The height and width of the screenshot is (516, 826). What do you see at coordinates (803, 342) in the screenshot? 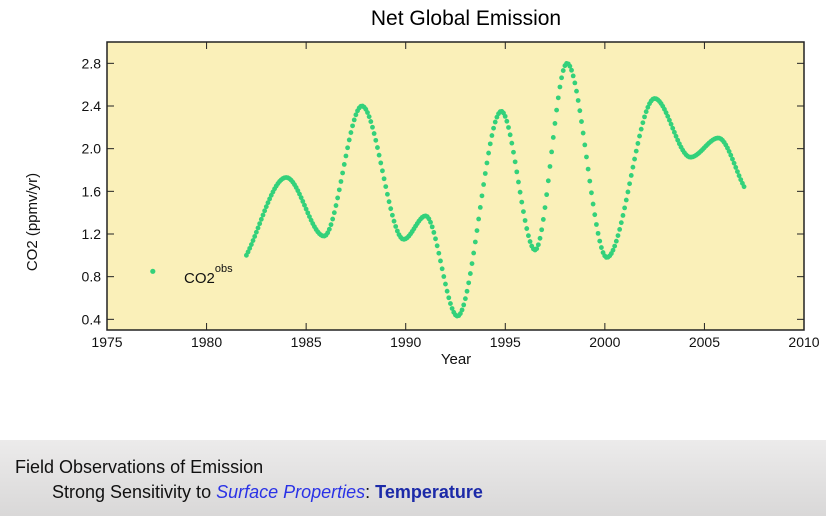
I see `x-tick-label: 2010` at bounding box center [803, 342].